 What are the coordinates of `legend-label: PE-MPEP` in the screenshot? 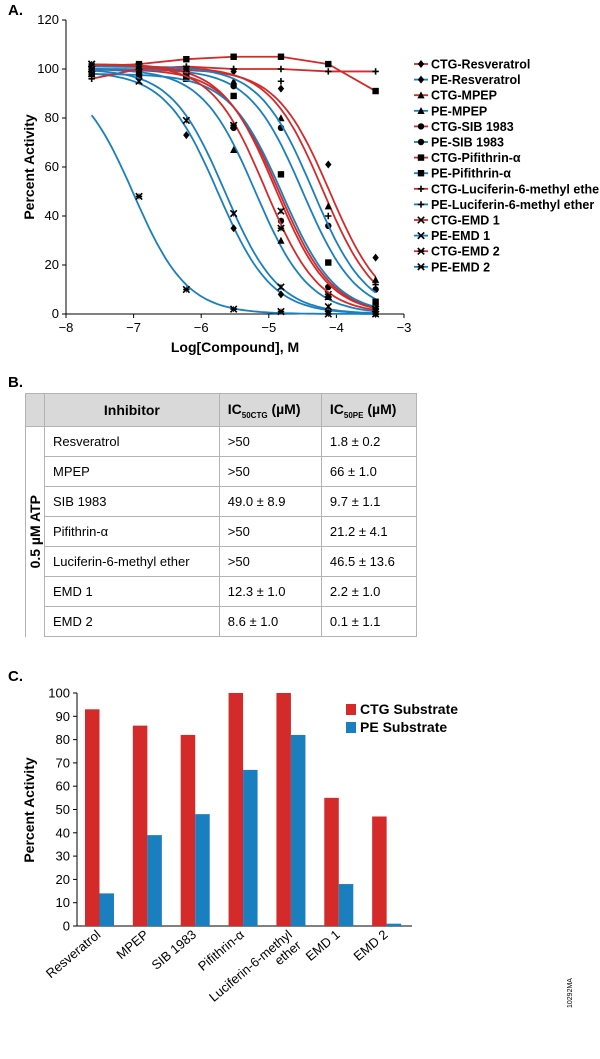 It's located at (459, 111).